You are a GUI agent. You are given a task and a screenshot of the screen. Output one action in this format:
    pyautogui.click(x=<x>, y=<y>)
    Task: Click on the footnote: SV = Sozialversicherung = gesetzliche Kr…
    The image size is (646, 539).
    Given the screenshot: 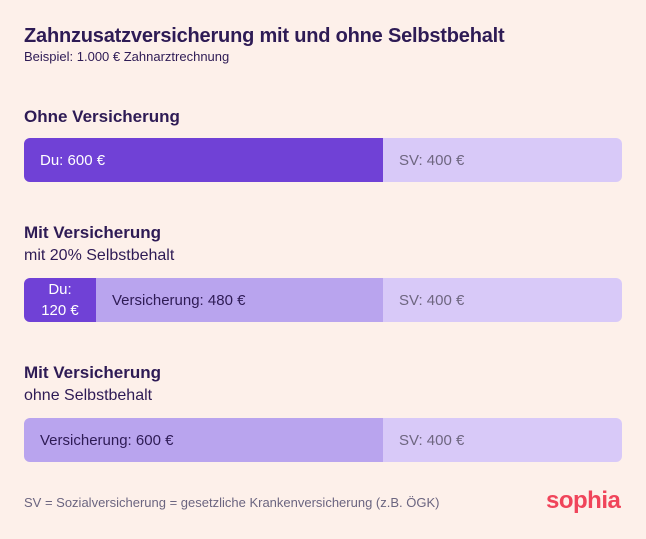 What is the action you would take?
    pyautogui.click(x=232, y=502)
    